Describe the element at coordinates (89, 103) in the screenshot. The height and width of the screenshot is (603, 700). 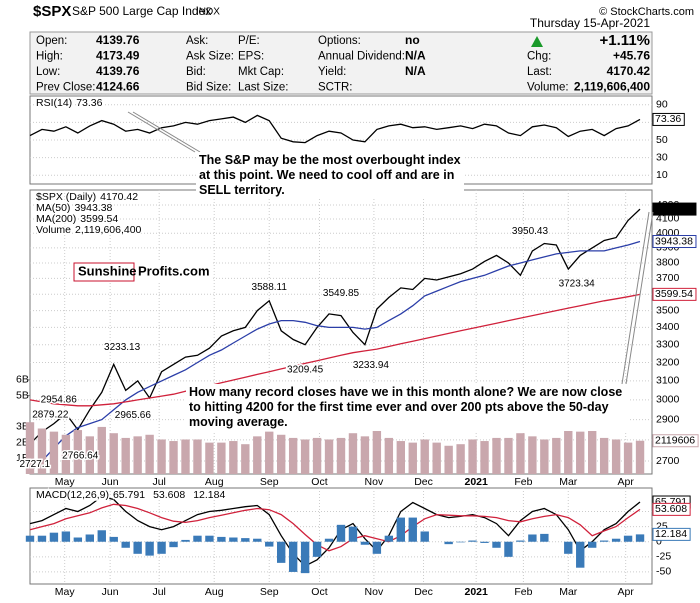
I see `legend-value: 73.36` at that location.